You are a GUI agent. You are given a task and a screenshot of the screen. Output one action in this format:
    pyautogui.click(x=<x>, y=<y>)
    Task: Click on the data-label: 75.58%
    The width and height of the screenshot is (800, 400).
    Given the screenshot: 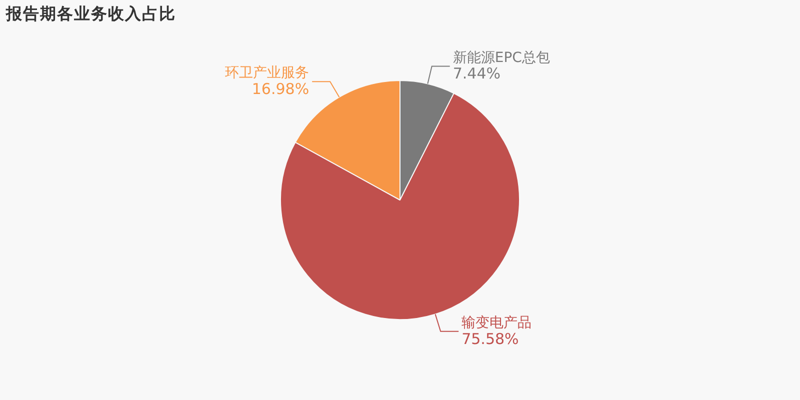 What is the action you would take?
    pyautogui.click(x=490, y=339)
    